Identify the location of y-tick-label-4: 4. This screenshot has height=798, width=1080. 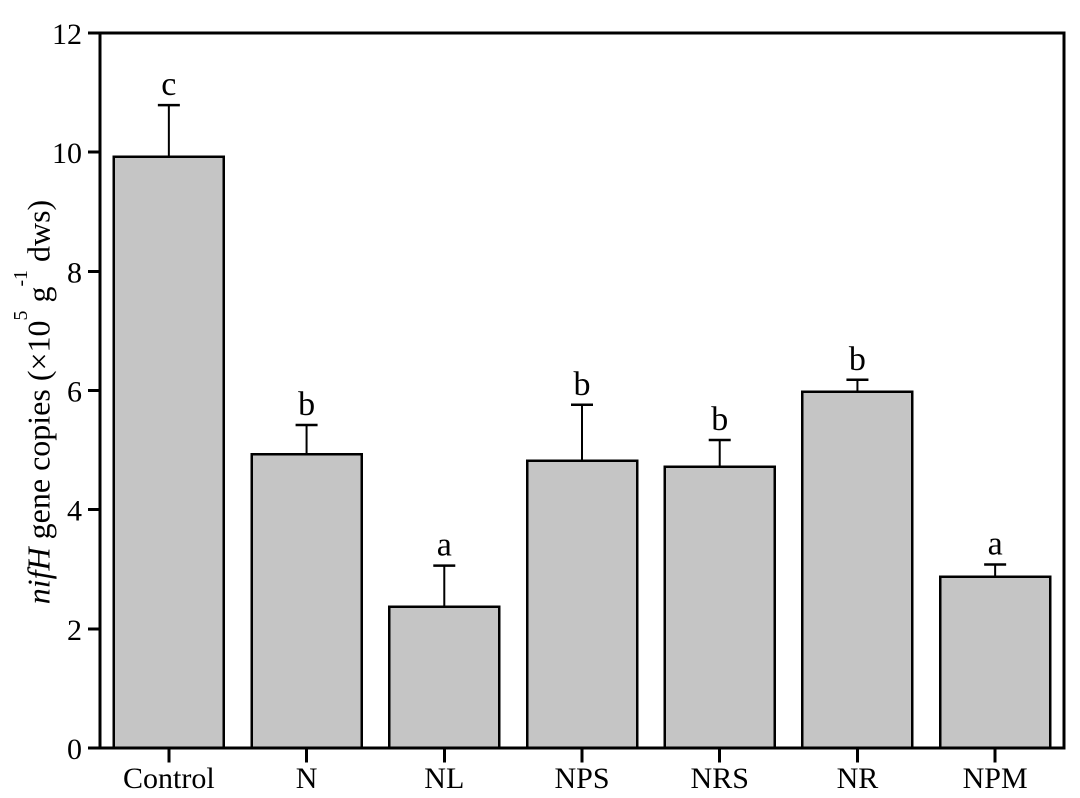
(74, 511).